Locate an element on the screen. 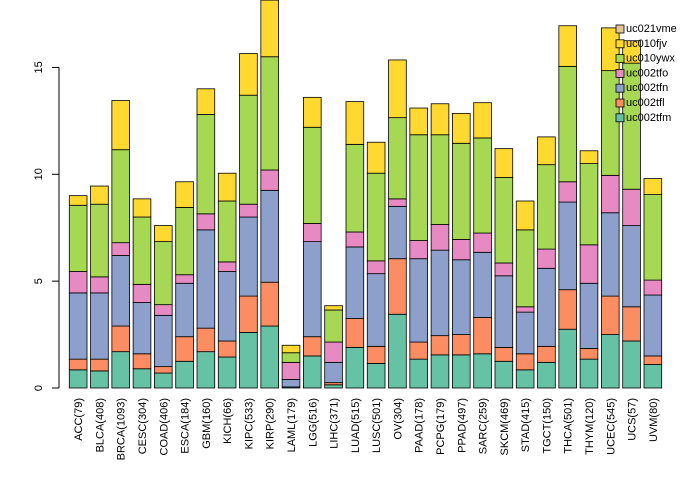  x-tick-label: SKCM(469) is located at coordinates (505, 426).